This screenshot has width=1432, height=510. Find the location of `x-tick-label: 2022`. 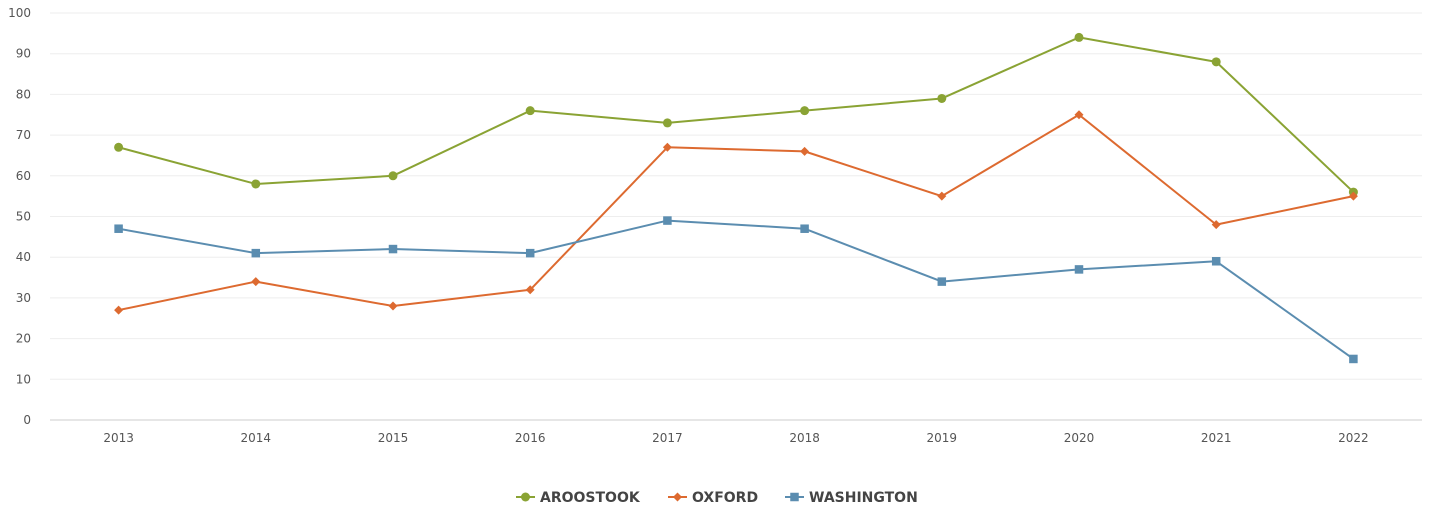

x-tick-label: 2022 is located at coordinates (1353, 438).